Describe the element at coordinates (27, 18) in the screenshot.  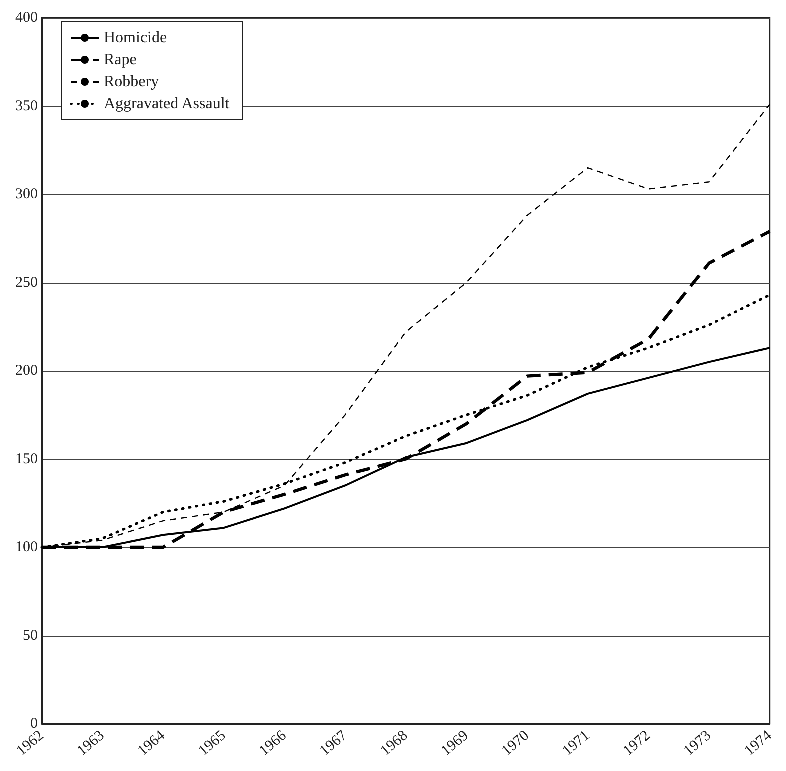
I see `y-tick-label: 400` at that location.